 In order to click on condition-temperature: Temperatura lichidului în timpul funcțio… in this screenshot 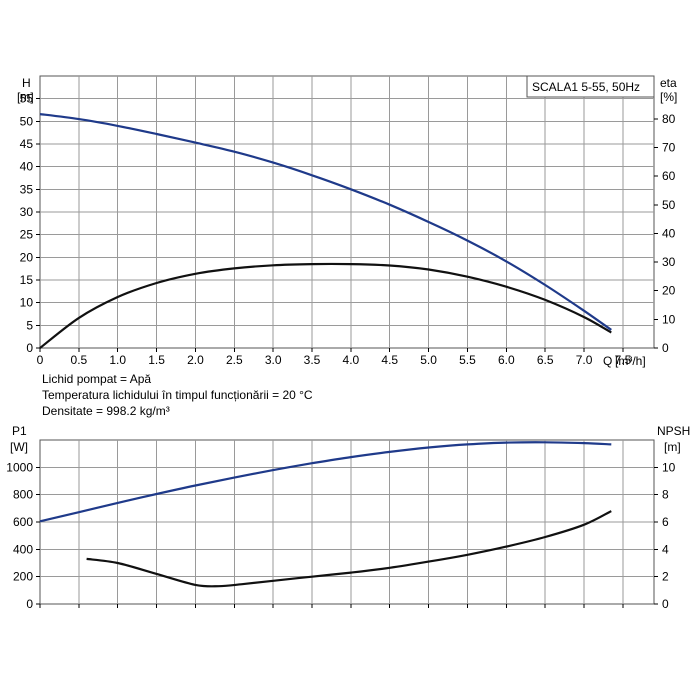, I will do `click(177, 395)`.